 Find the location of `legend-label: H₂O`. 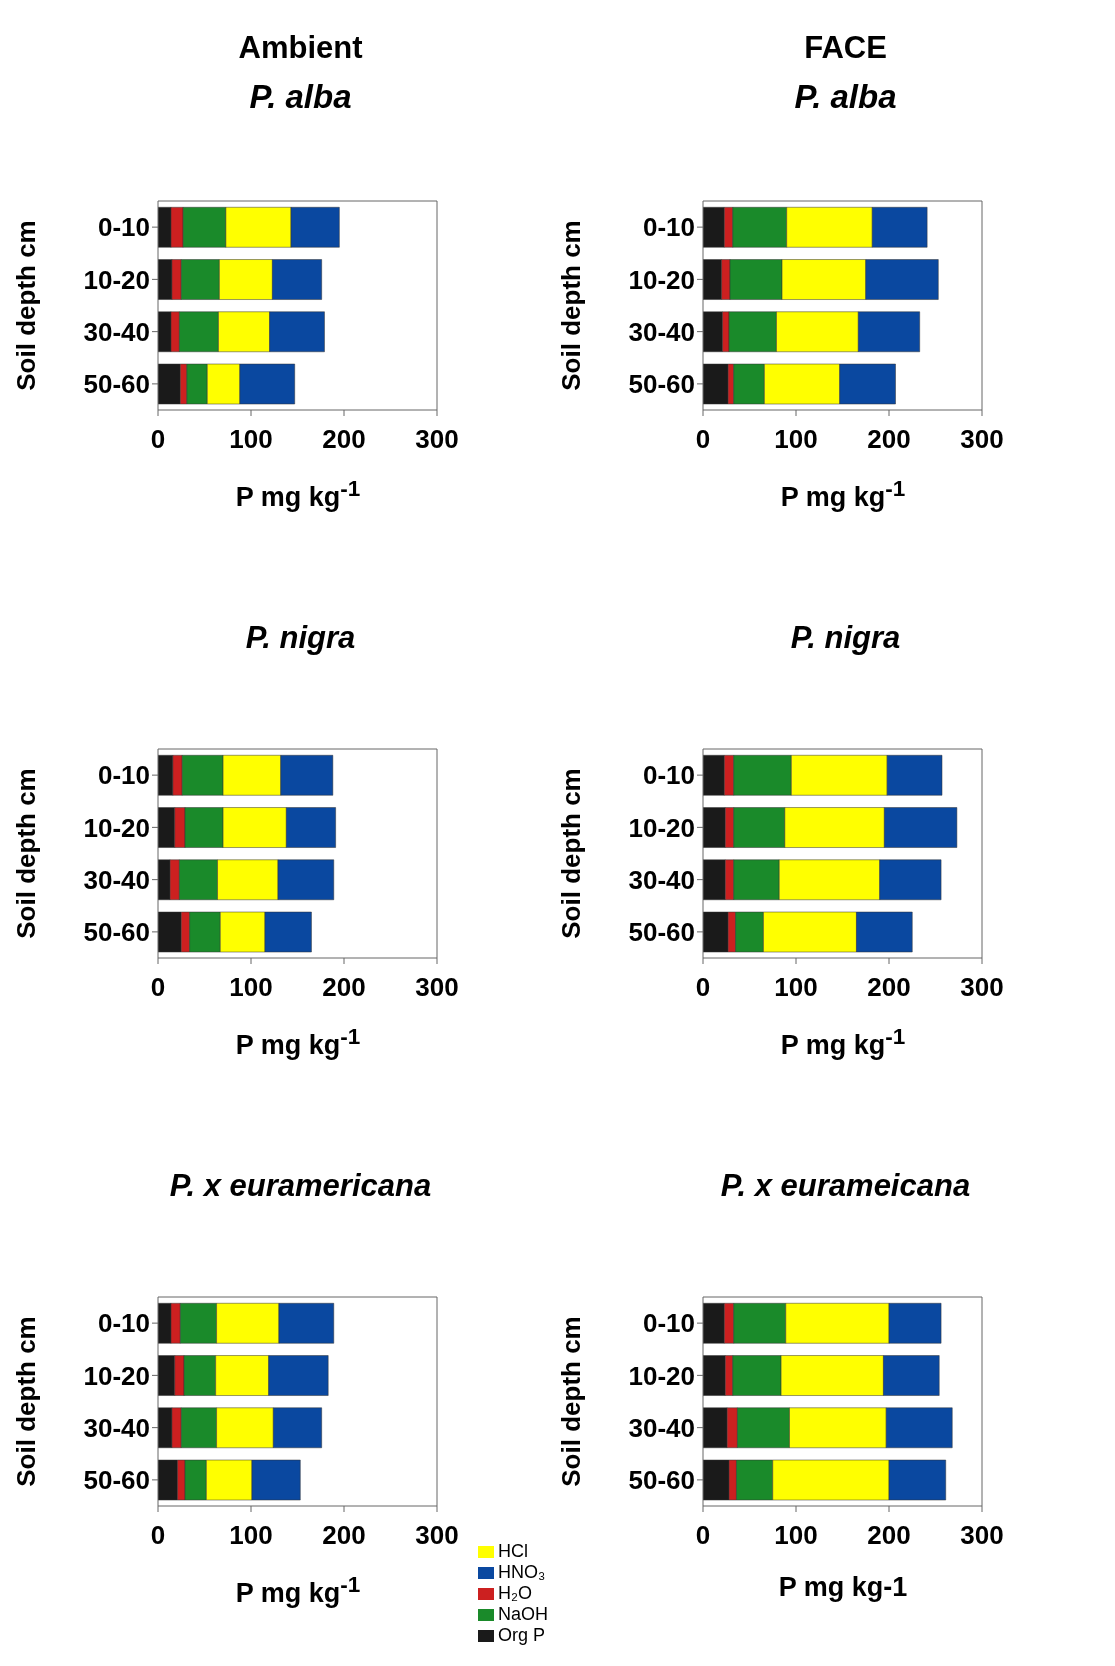

legend-label: H₂O is located at coordinates (515, 1593).